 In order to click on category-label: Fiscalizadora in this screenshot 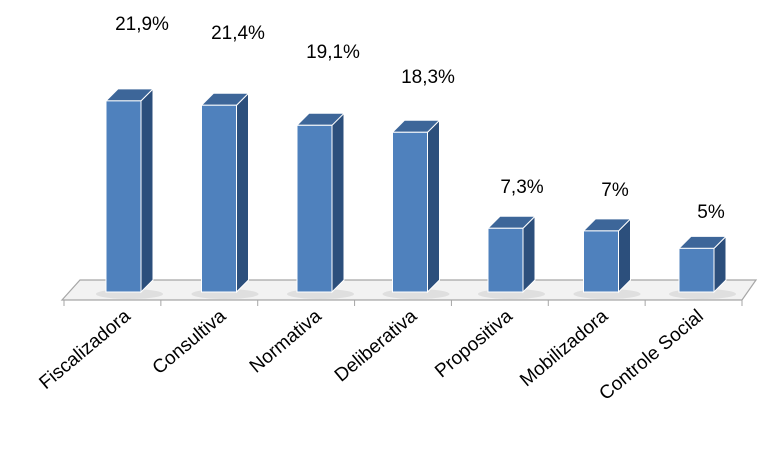, I will do `click(85, 349)`.